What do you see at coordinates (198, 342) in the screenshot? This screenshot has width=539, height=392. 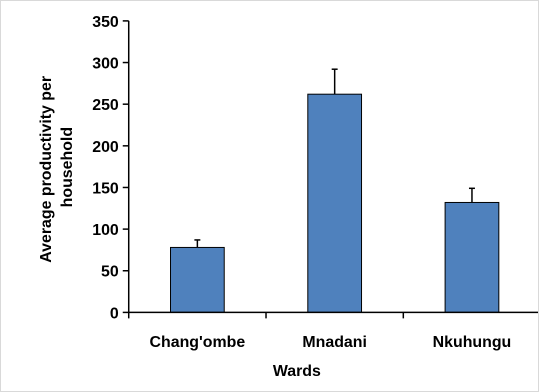 I see `x-tick-label-0: Chang'ombe` at bounding box center [198, 342].